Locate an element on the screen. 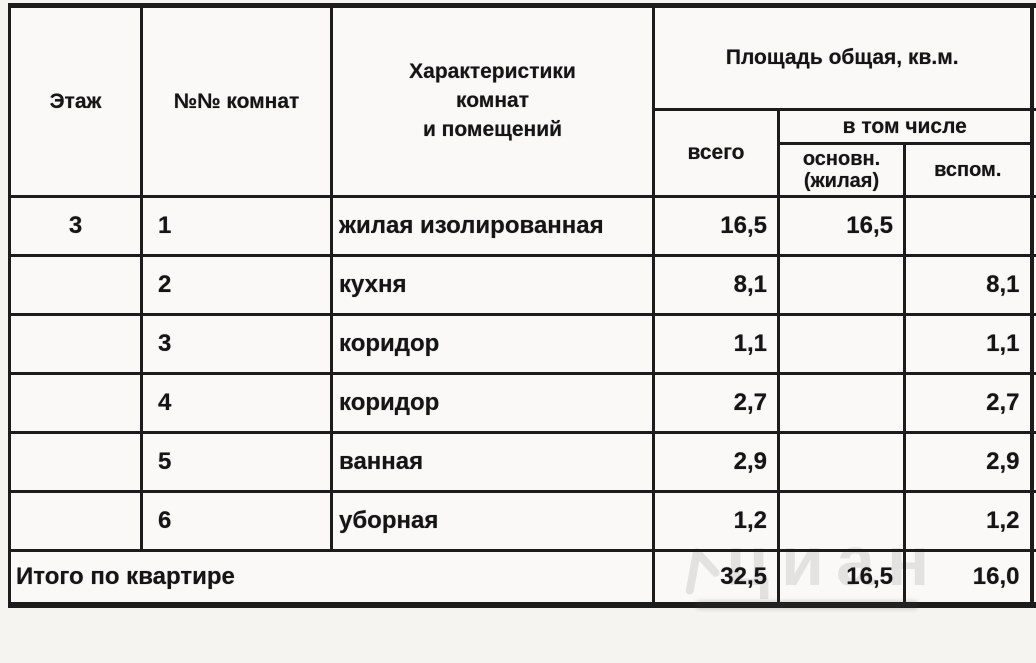 Image resolution: width=1036 pixels, height=663 pixels. table-row: 4 коридор 2,7 2,7 is located at coordinates (522, 403).